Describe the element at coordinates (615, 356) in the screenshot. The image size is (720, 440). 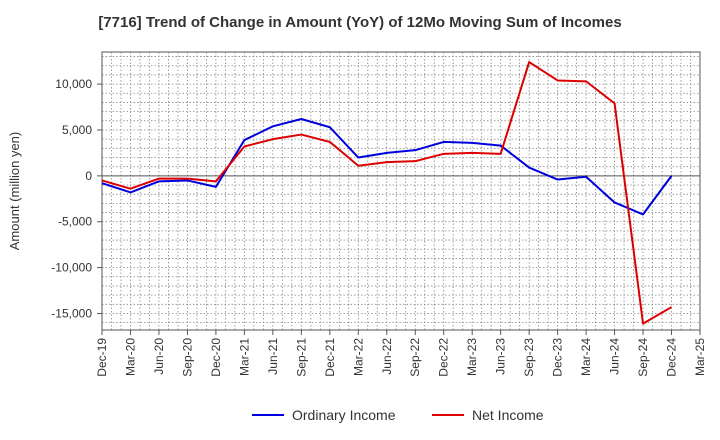
I see `x-tick-label: Jun-24` at that location.